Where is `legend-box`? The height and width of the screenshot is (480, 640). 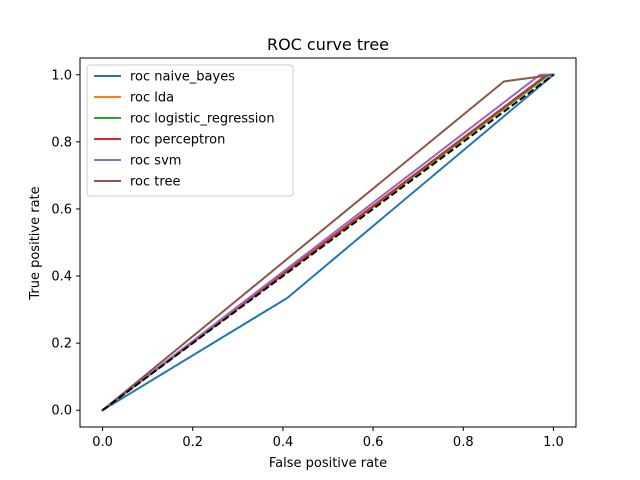
legend-box is located at coordinates (190, 130).